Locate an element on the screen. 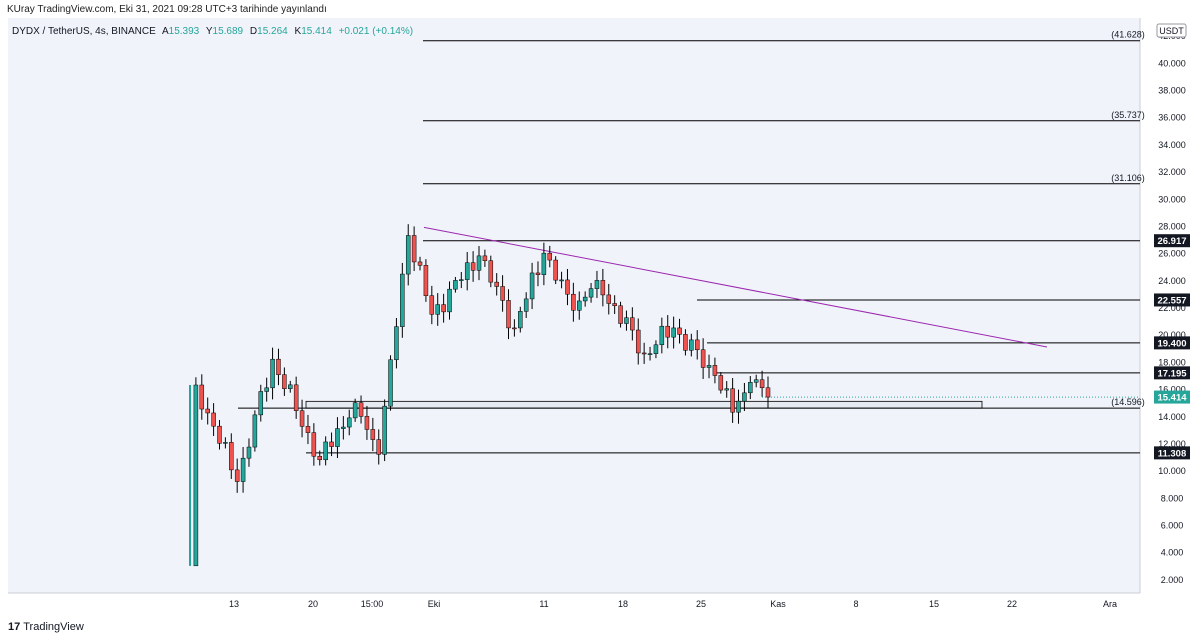  y-tick-label: 38.000 is located at coordinates (1172, 91).